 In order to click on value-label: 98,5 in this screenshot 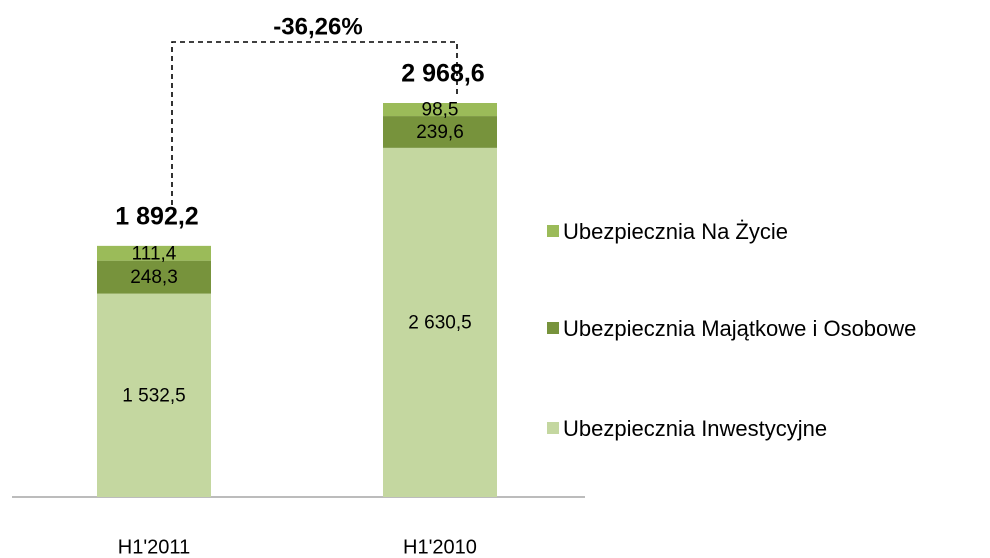, I will do `click(440, 110)`.